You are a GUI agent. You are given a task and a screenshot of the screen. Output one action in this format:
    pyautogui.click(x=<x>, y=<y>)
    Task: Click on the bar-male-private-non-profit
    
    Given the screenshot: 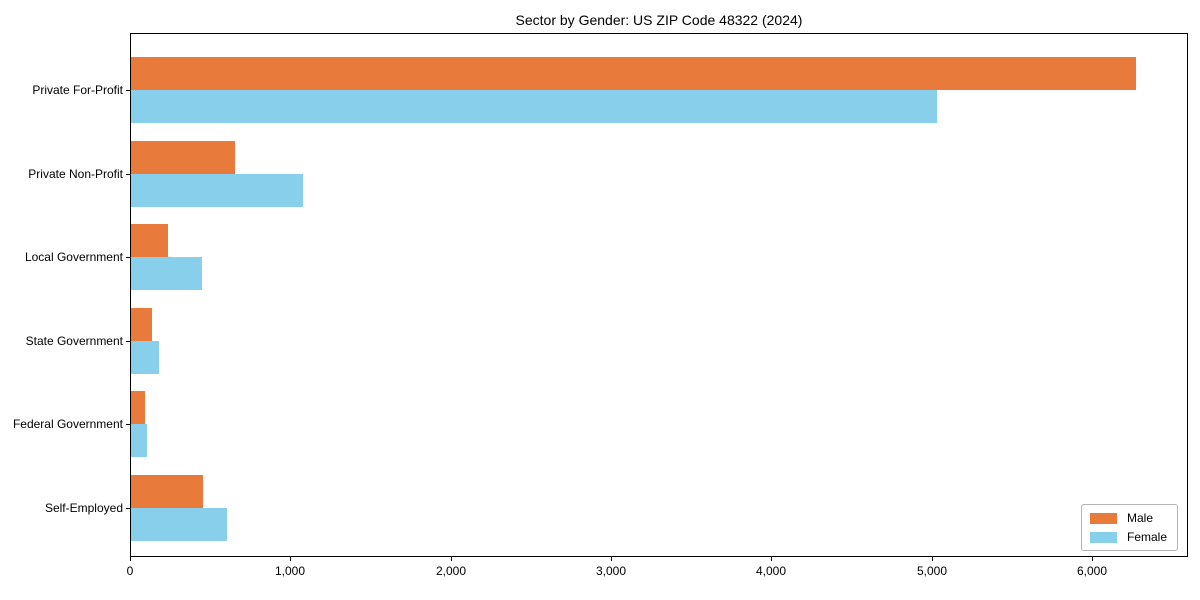 What is the action you would take?
    pyautogui.click(x=183, y=157)
    